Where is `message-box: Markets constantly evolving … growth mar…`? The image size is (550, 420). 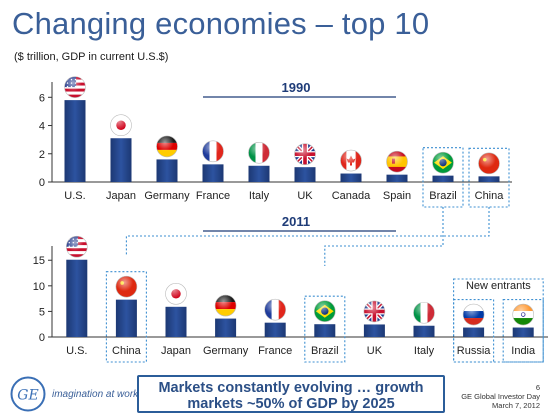 message-box: Markets constantly evolving … growth mar… is located at coordinates (291, 394).